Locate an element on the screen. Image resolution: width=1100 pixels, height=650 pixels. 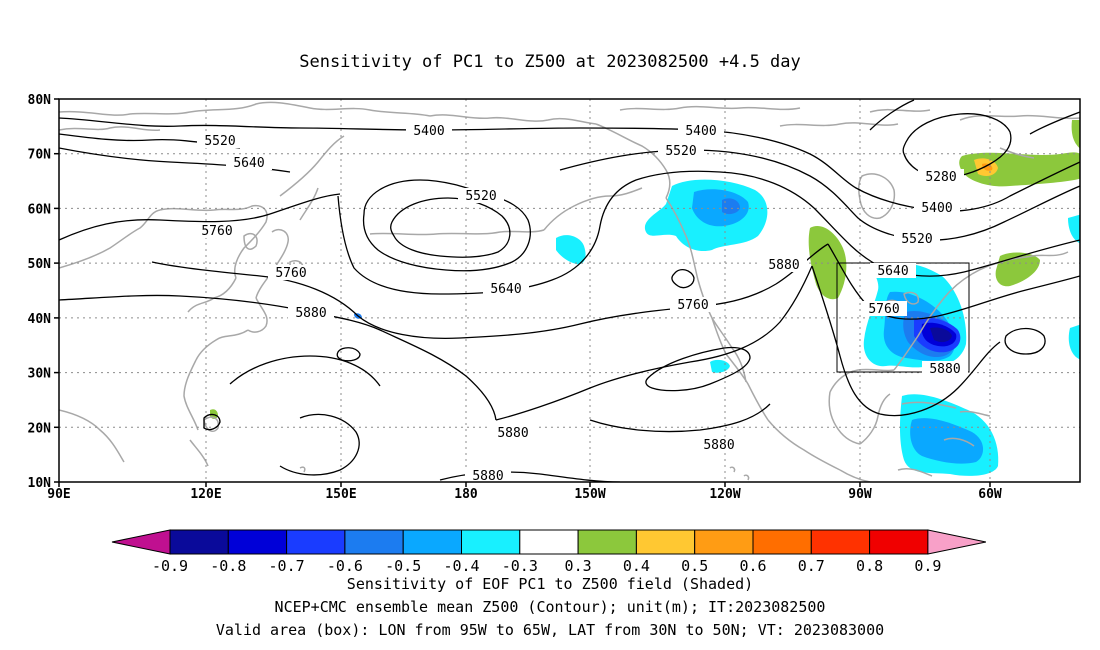
contour-5280-east is located at coordinates (1054, 123).